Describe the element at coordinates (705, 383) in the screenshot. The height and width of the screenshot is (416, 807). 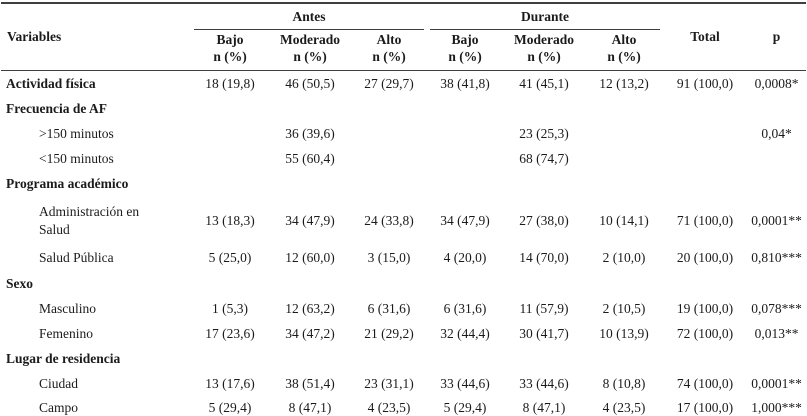
I see `table-cell: 74 (100,0)` at that location.